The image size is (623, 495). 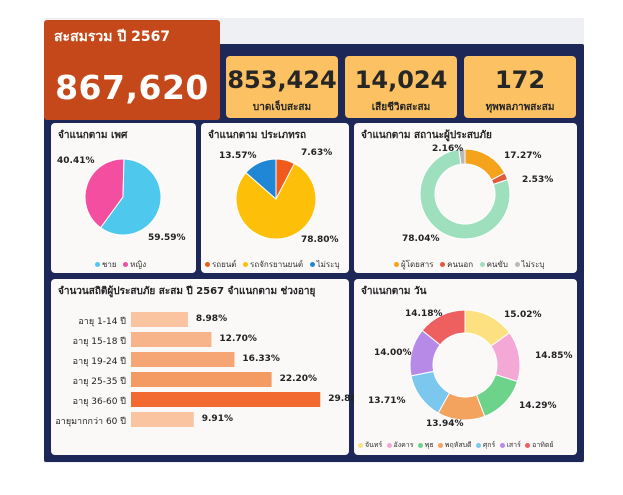 I want to click on status-legend: ผู้โดยสาร คนนอก คนขับ ไม่ระบุ, so click(x=467, y=264).